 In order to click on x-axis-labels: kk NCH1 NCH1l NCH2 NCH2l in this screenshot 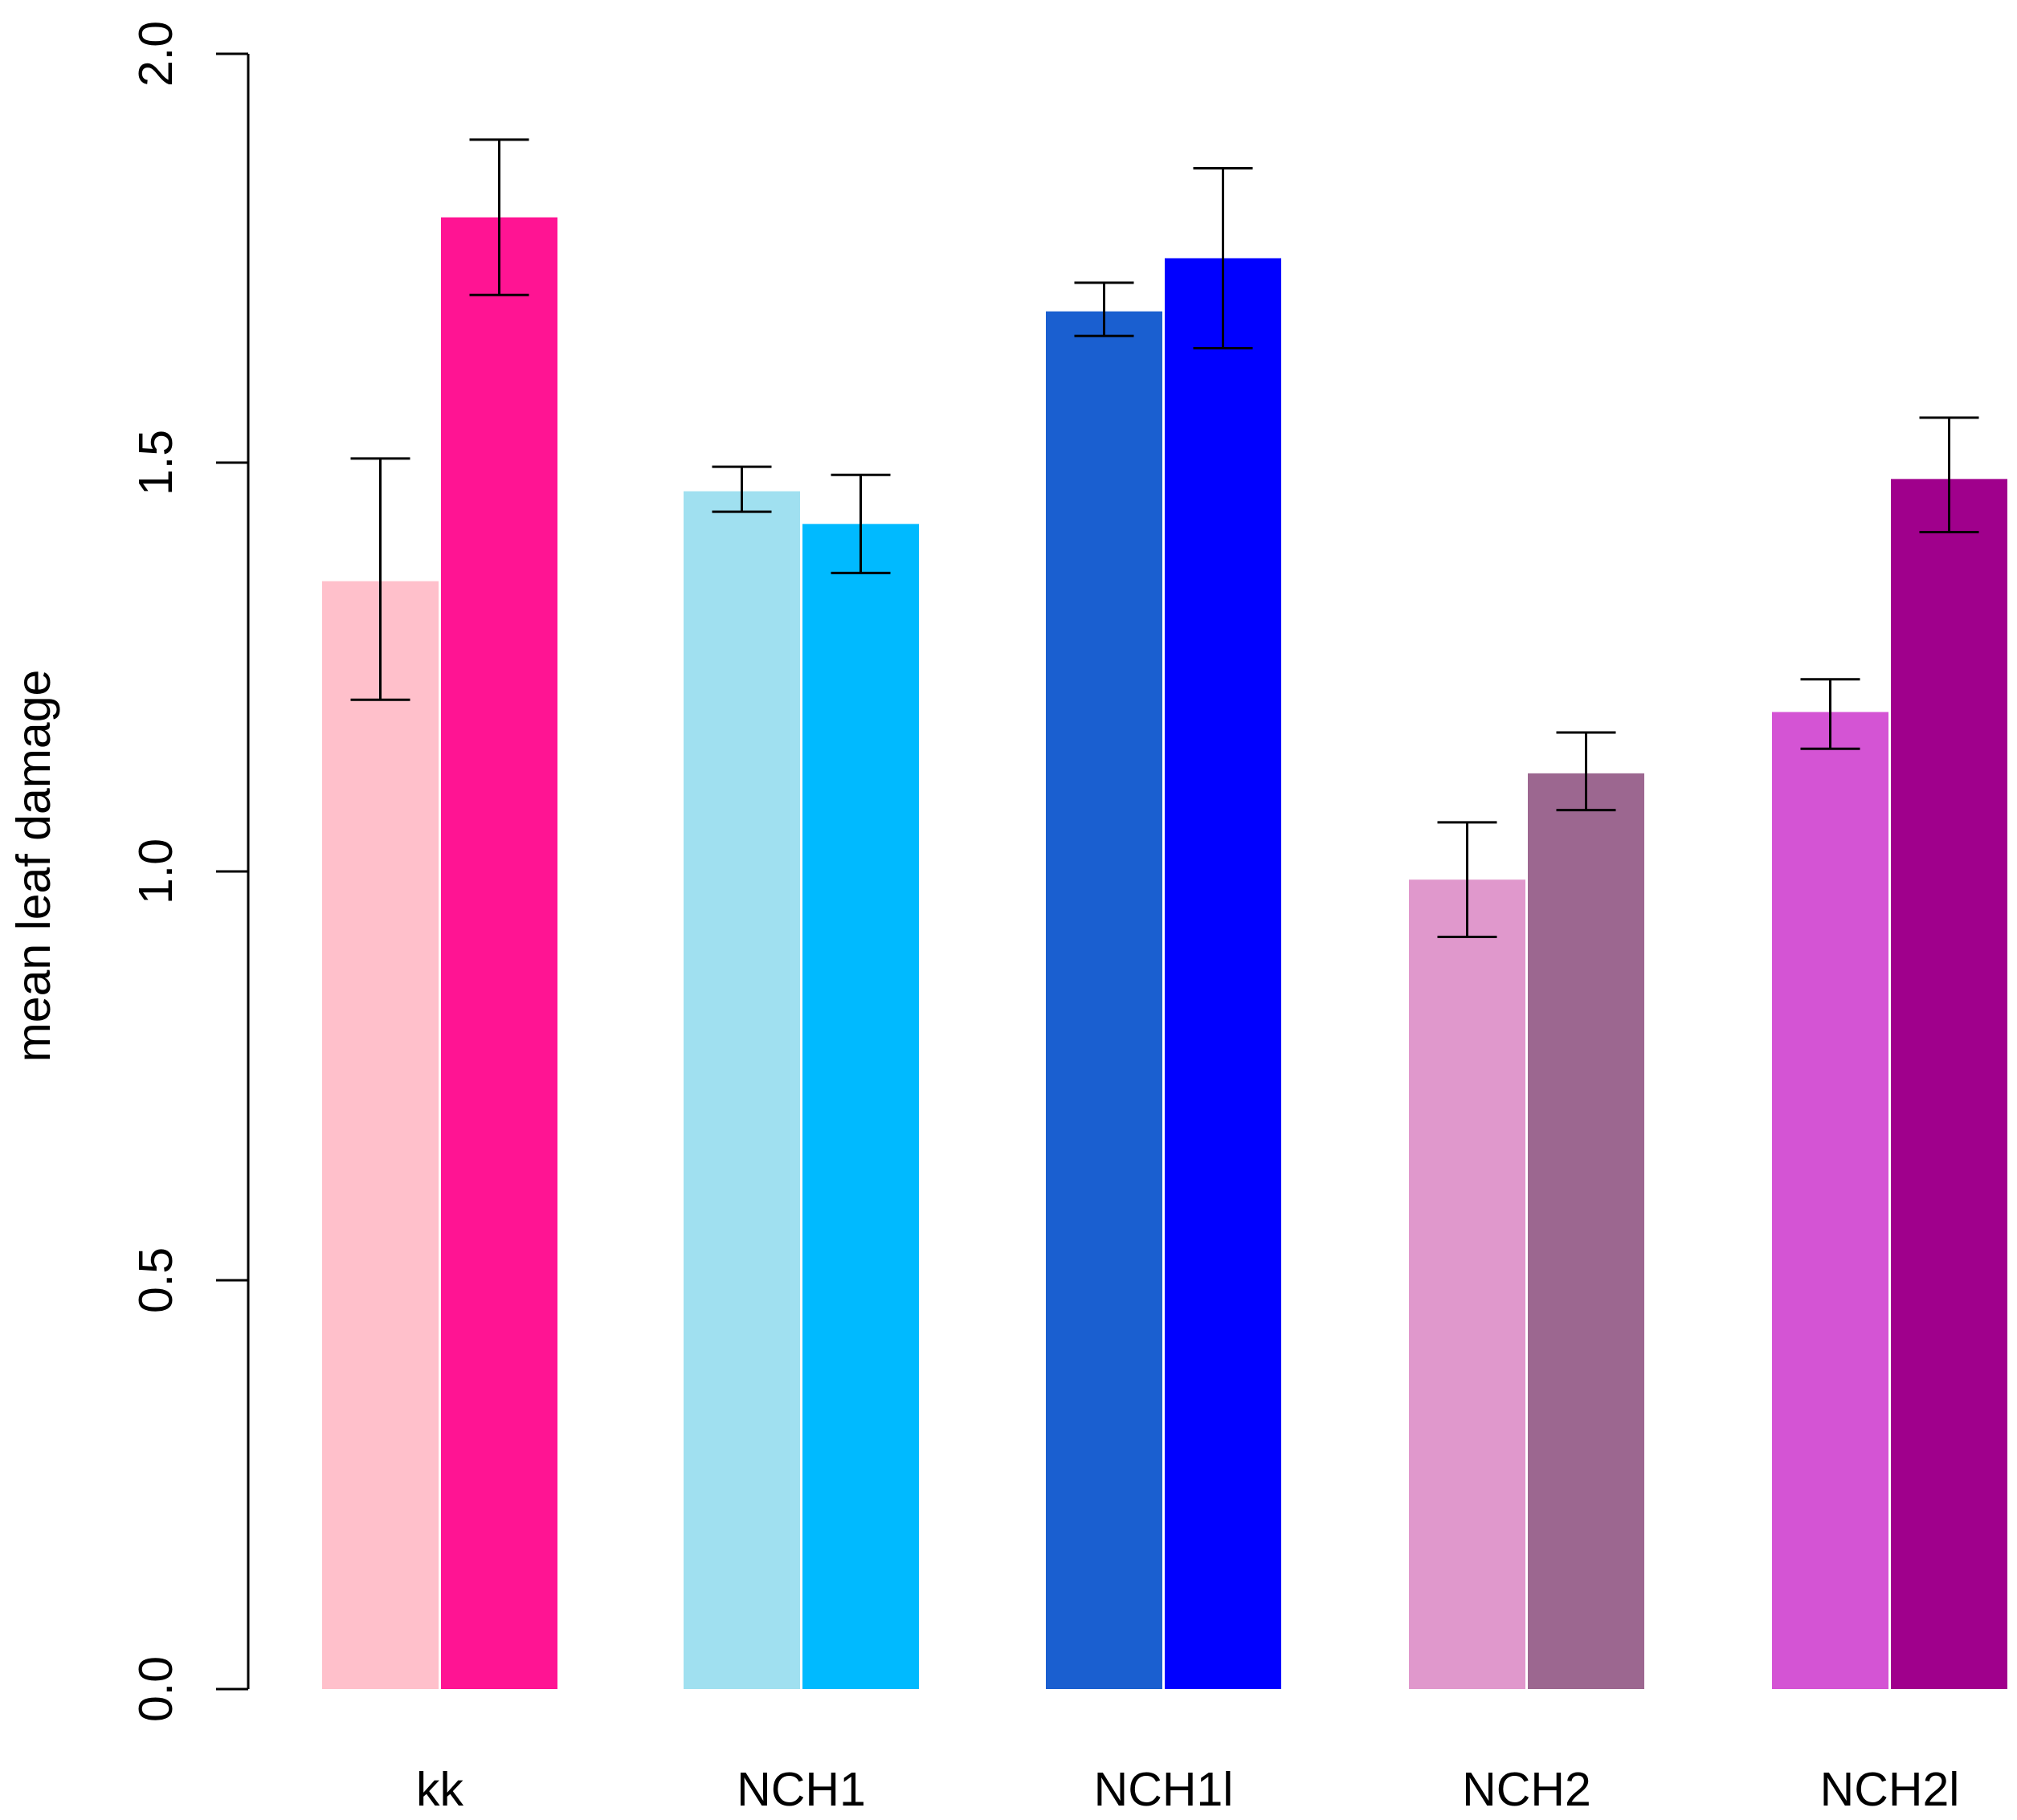, I will do `click(1187, 1789)`.